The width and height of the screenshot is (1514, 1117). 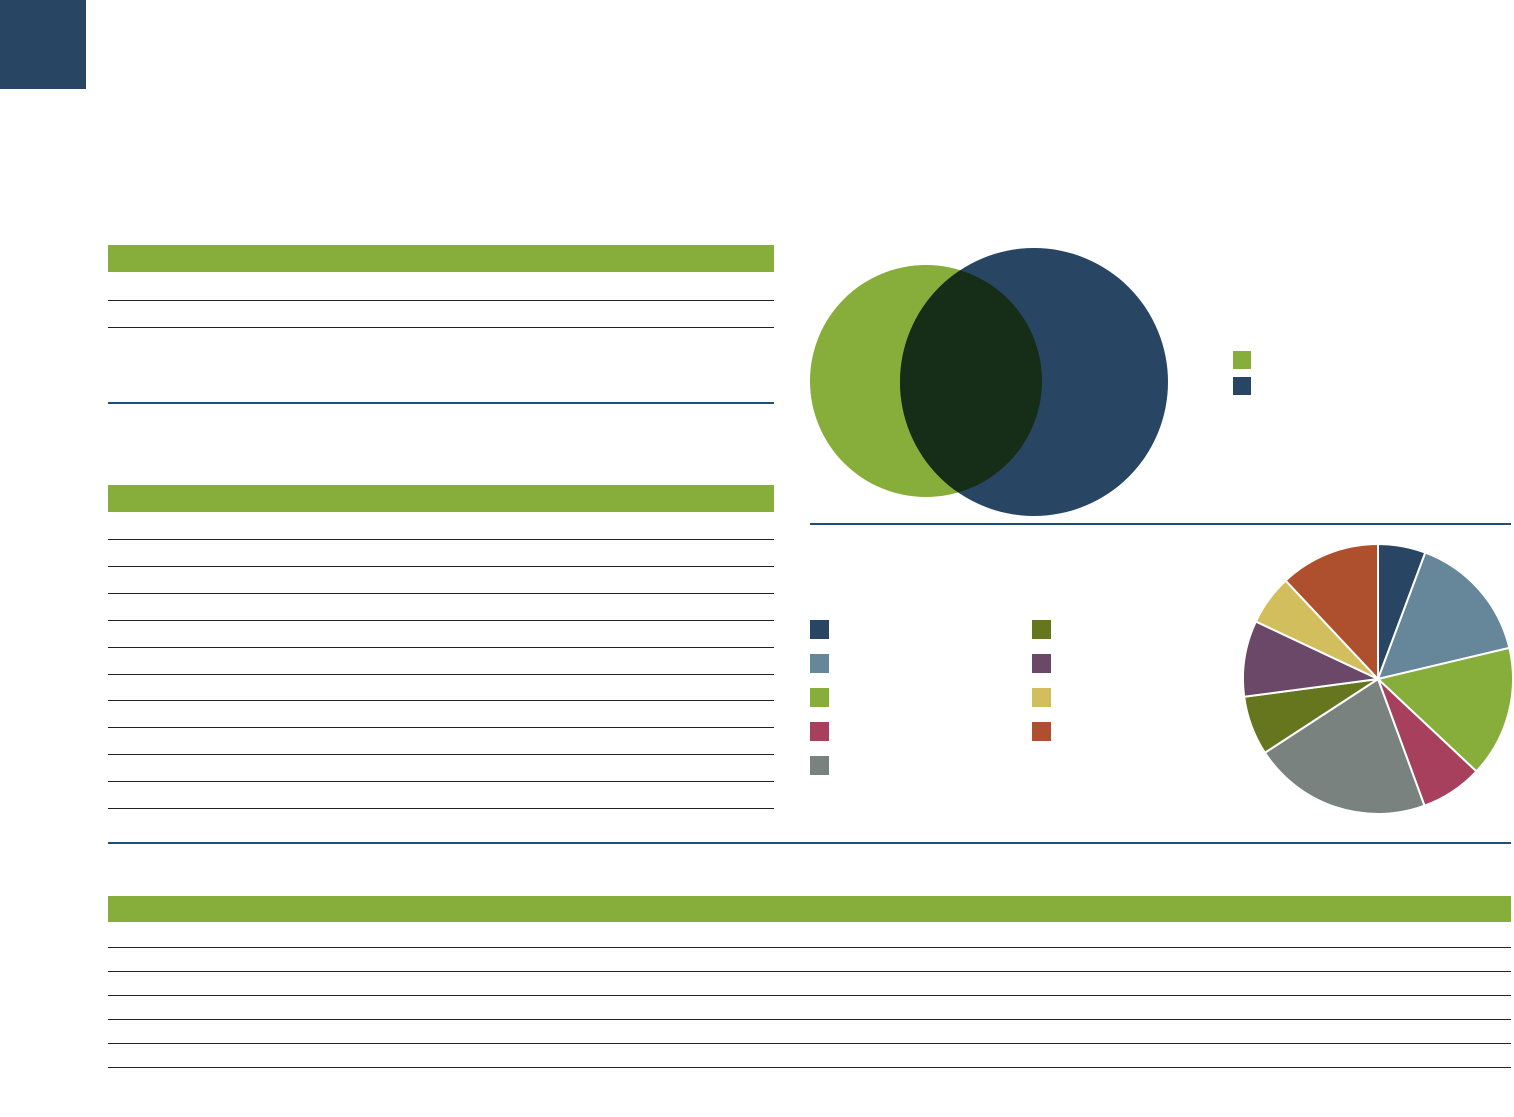 I want to click on table-bottom, so click(x=809, y=982).